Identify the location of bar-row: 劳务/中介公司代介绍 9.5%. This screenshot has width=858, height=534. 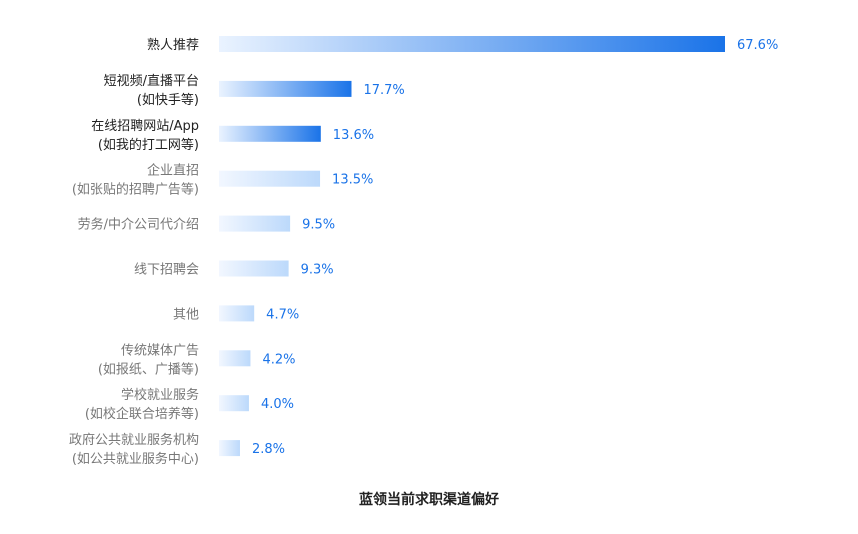
(206, 224).